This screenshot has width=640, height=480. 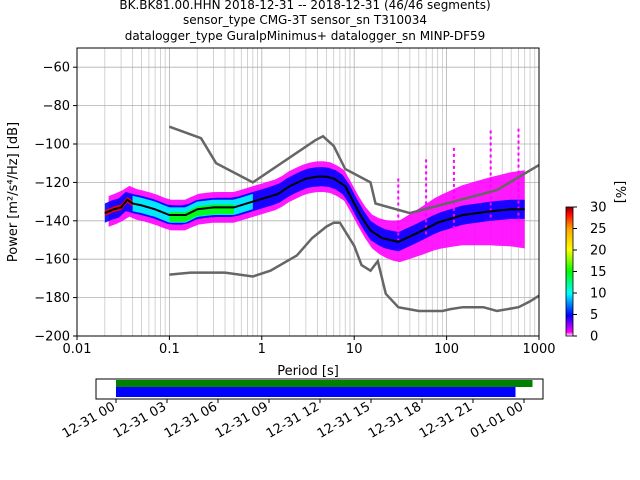 I want to click on x-axis-ticks: 0.01 0.1 1 10 100 1000, so click(x=309, y=346).